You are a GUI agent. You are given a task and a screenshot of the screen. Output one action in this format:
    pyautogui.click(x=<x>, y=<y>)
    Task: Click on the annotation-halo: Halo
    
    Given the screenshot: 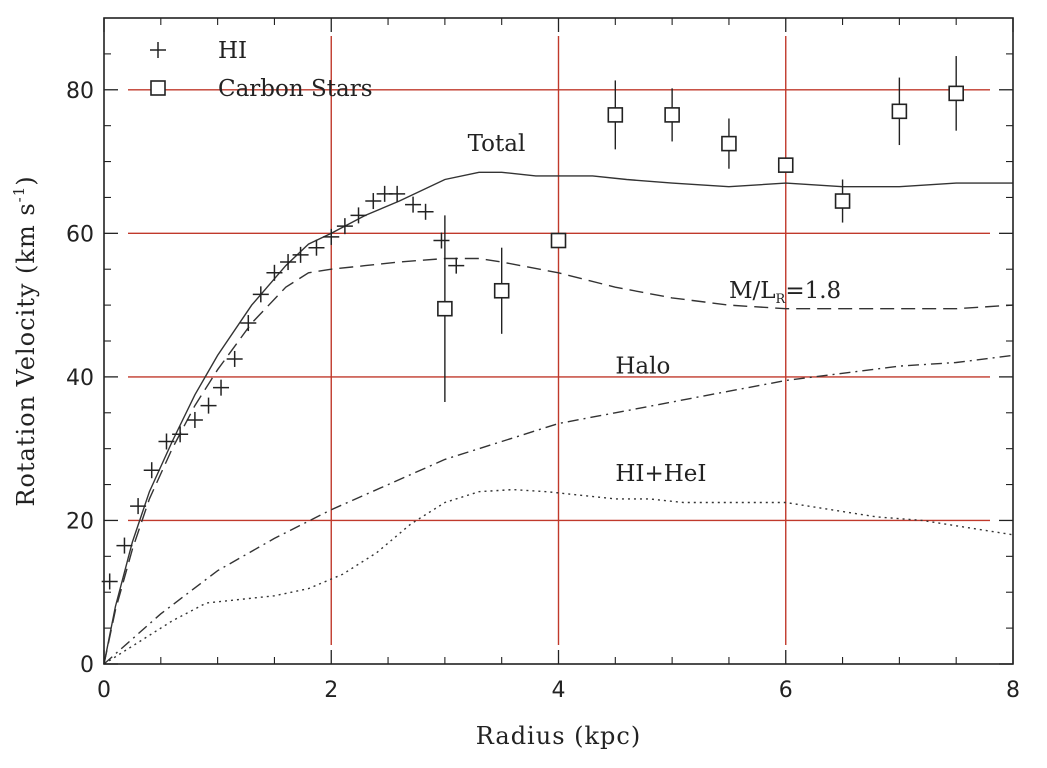 What is the action you would take?
    pyautogui.click(x=642, y=366)
    